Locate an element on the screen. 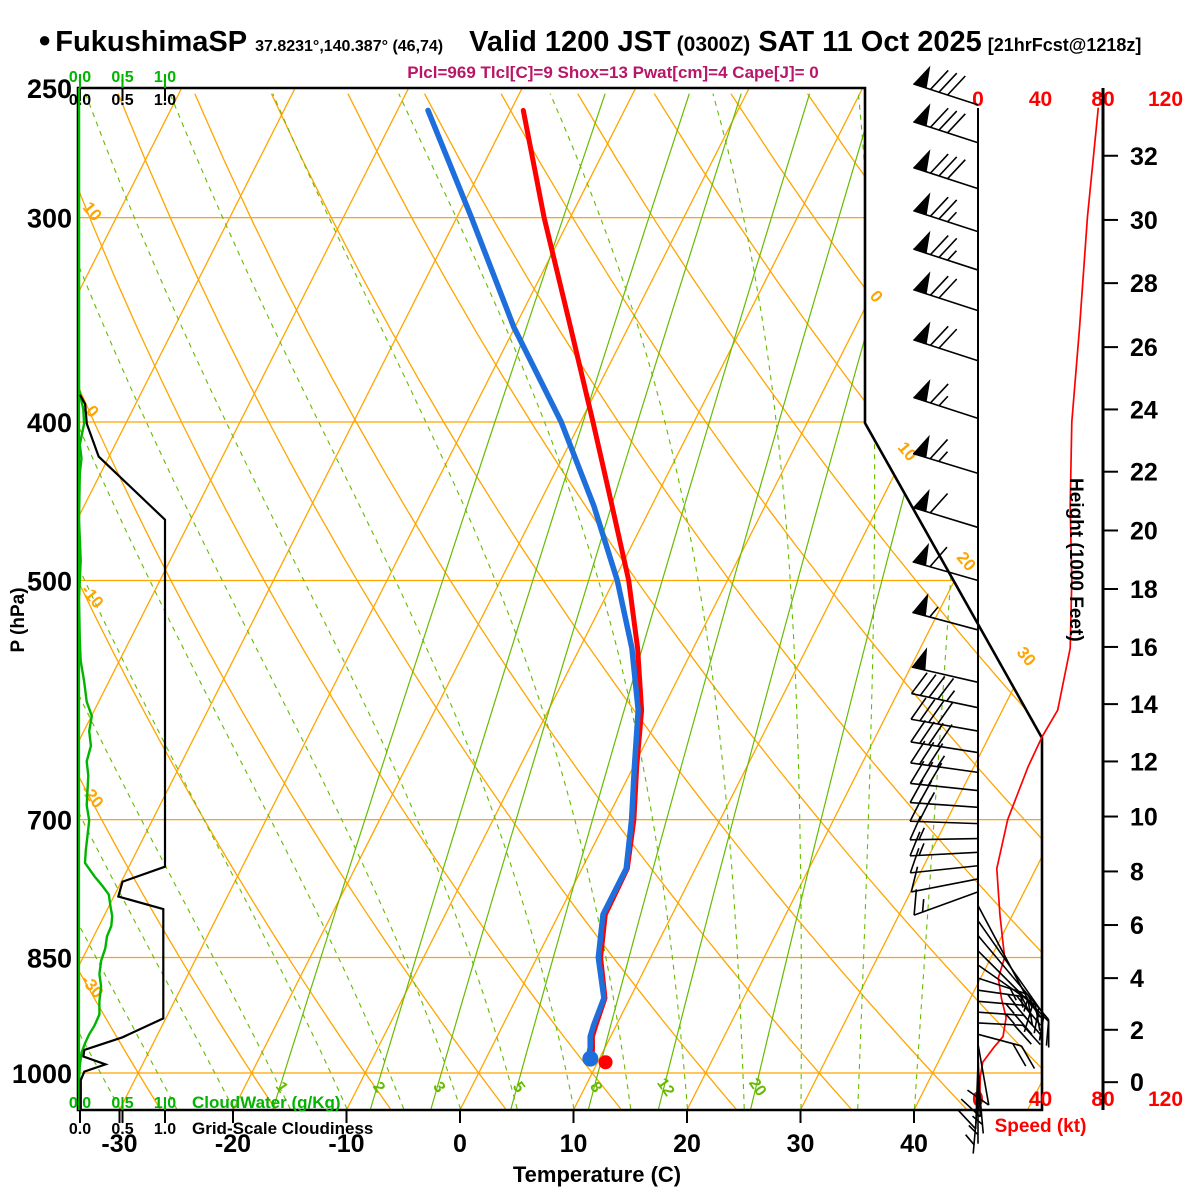 The height and width of the screenshot is (1200, 1200). pressure-axis: 250 300 400 500 700 850 1000 P (hPa) is located at coordinates (40, 581).